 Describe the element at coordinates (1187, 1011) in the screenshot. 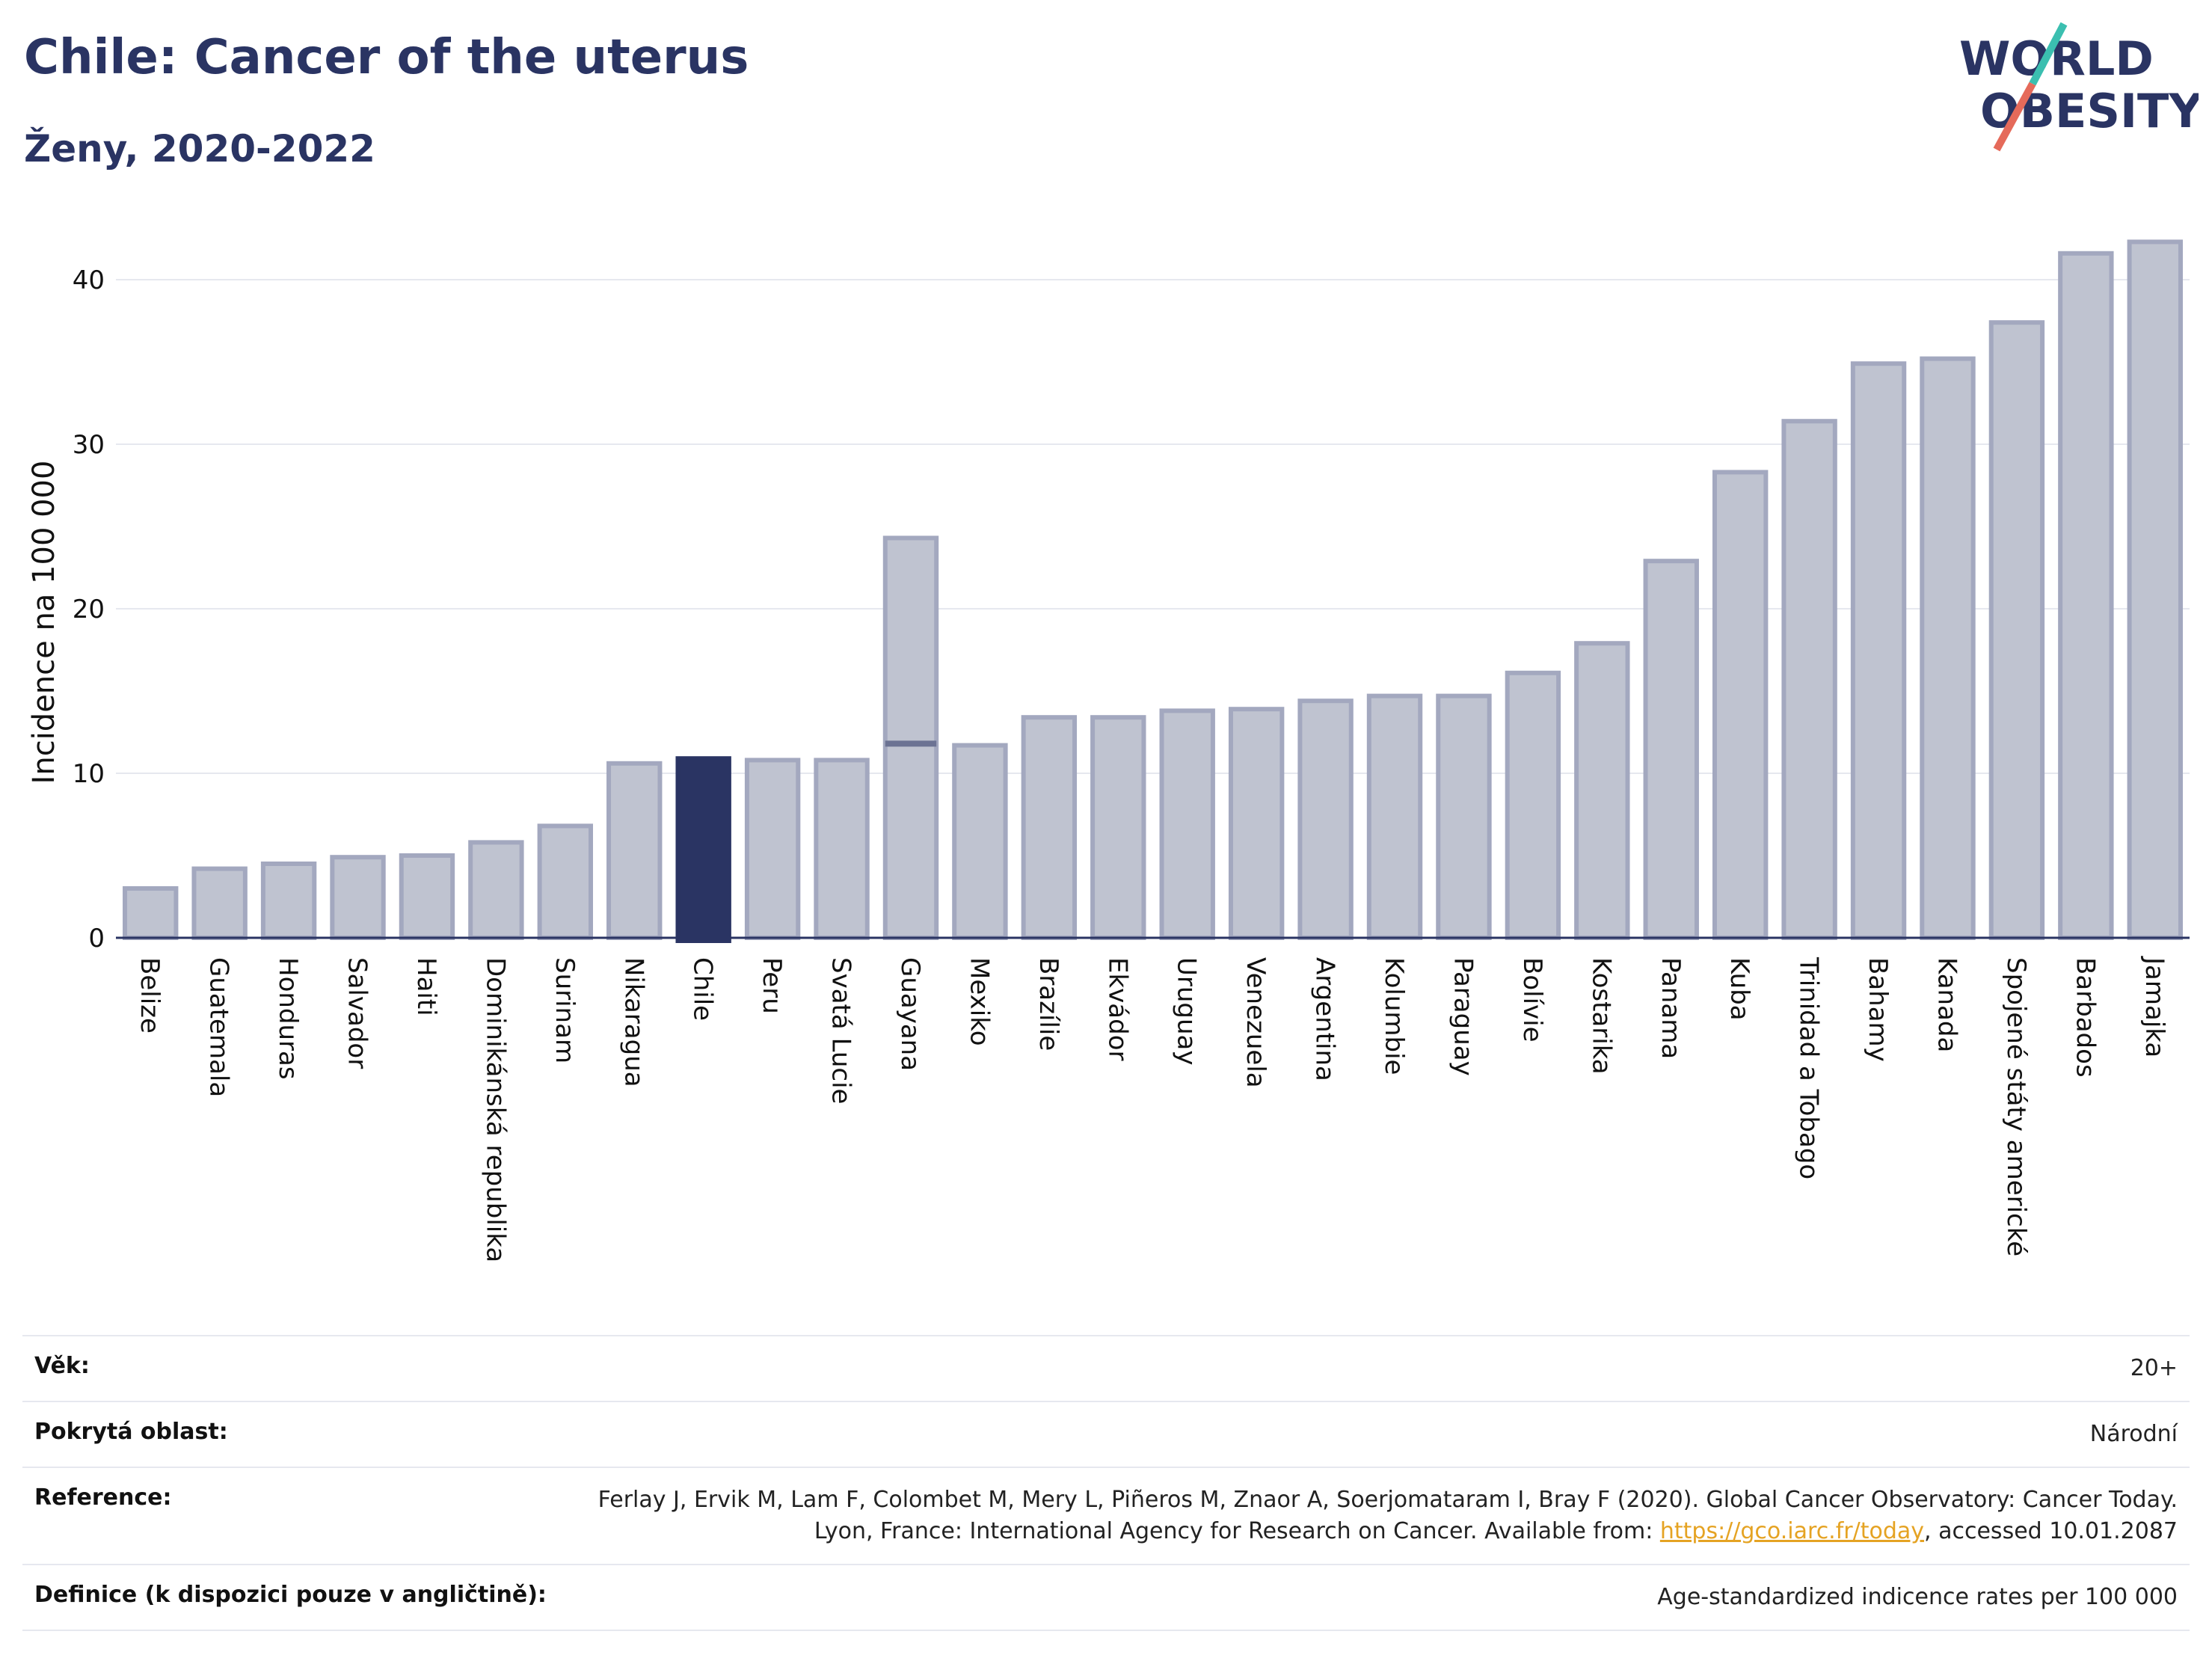

I see `x-tick-label: Uruguay` at that location.